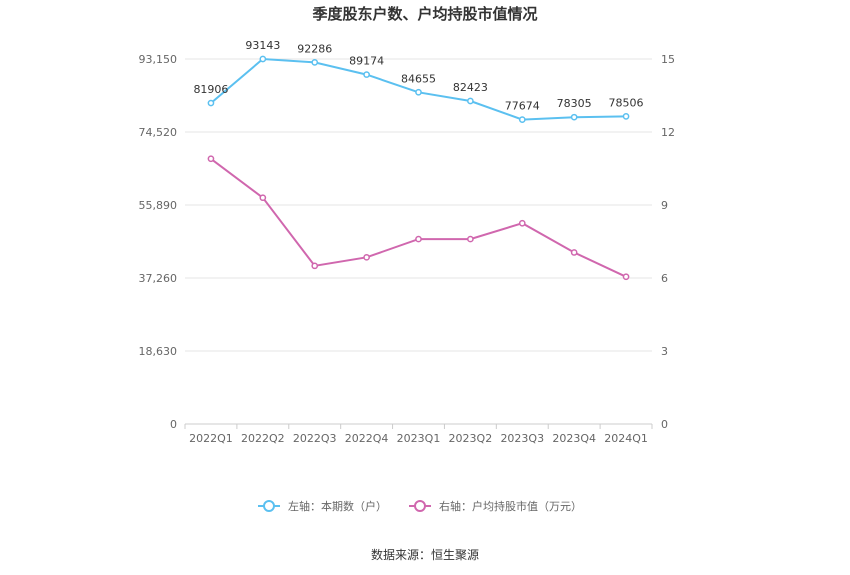 Image resolution: width=850 pixels, height=575 pixels. Describe the element at coordinates (314, 48) in the screenshot. I see `data-label: 92286` at that location.